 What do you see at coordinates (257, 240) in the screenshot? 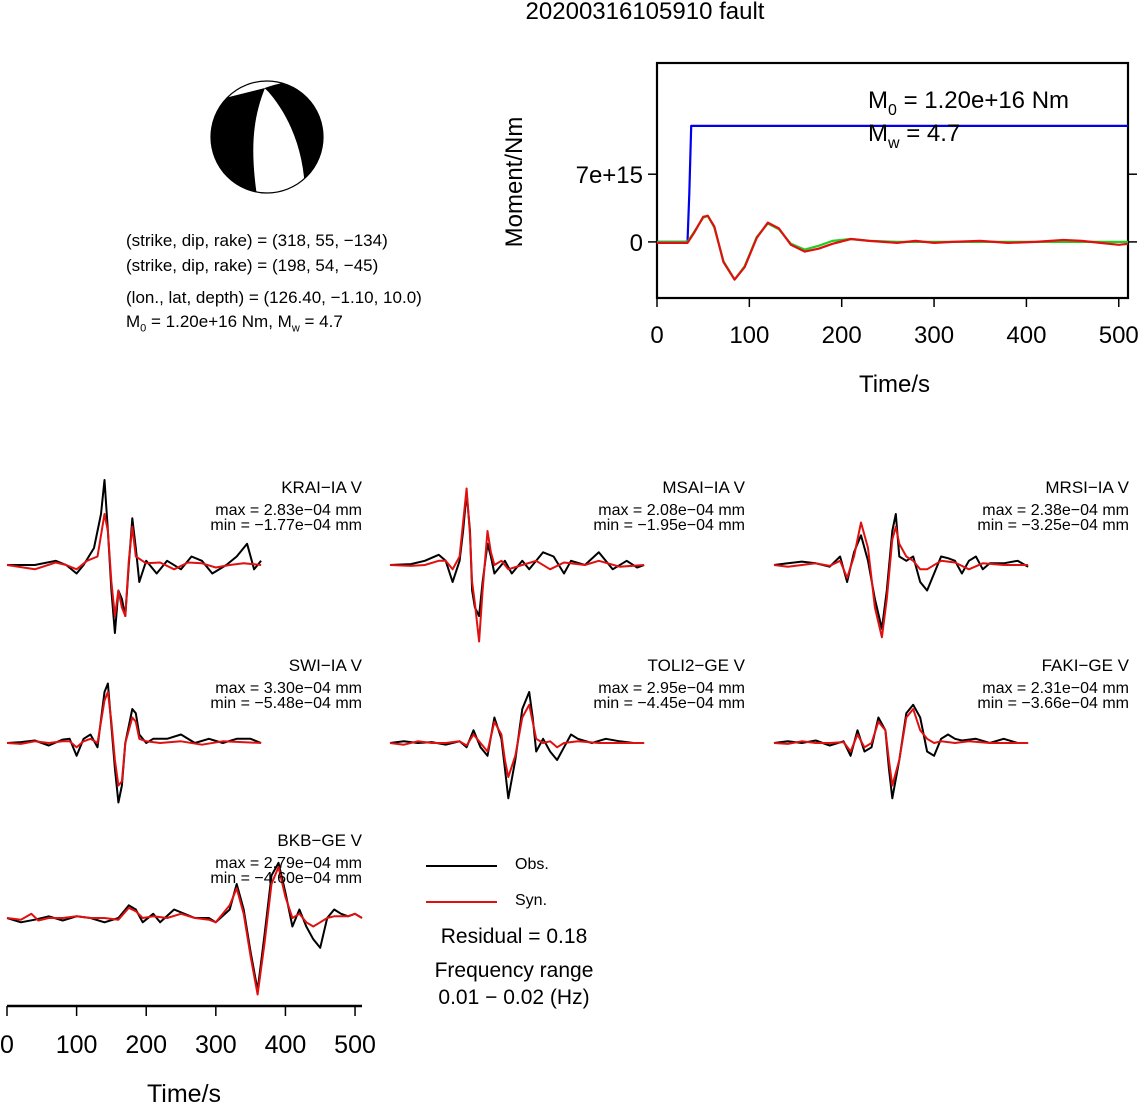
I see `nodal-plane-1: (strike, dip, rake) = (318, 55, −134)` at bounding box center [257, 240].